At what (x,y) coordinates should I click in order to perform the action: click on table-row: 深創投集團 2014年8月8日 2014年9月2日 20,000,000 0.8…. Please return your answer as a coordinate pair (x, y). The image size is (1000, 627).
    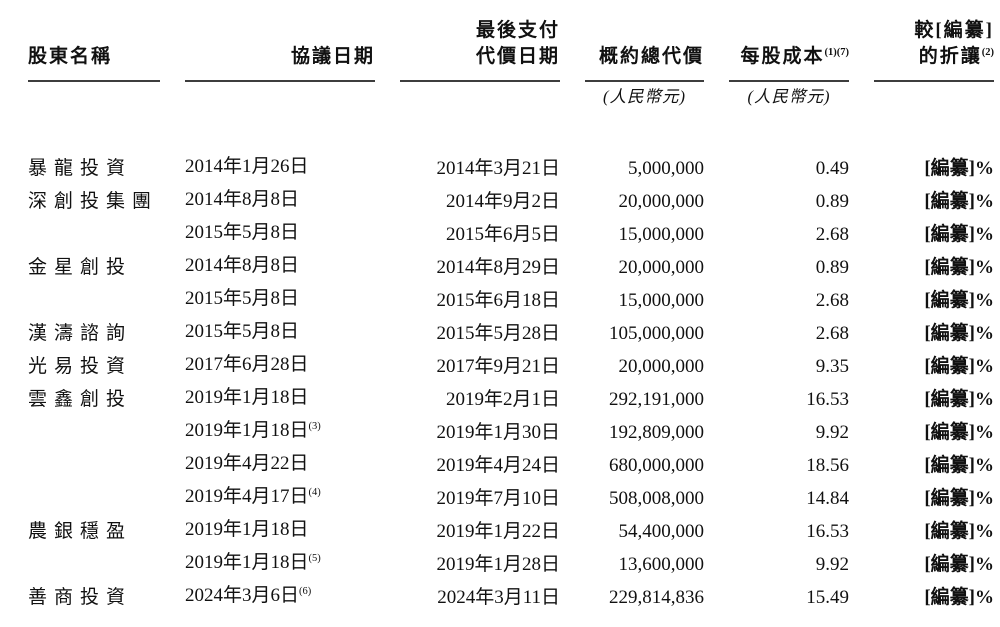
    Looking at the image, I should click on (511, 201).